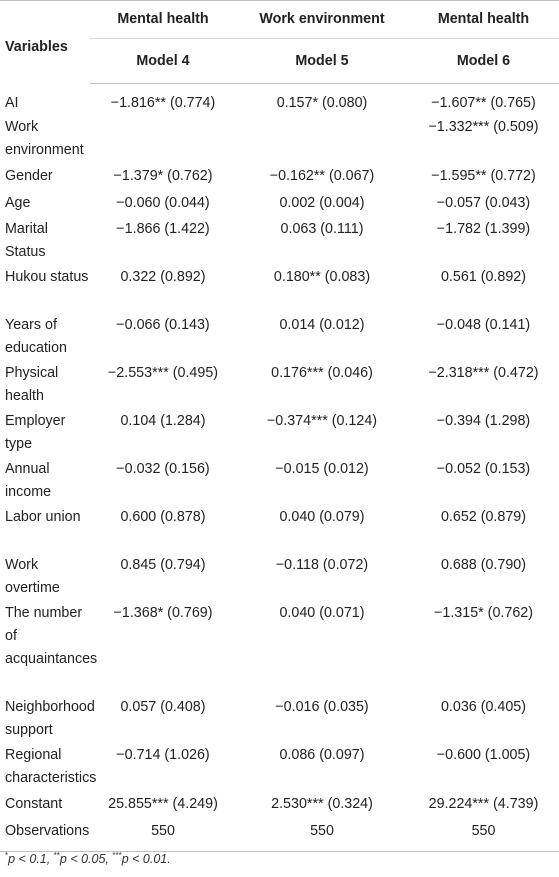 The width and height of the screenshot is (559, 877). I want to click on cell-model-6: −0.048 (0.141), so click(483, 325).